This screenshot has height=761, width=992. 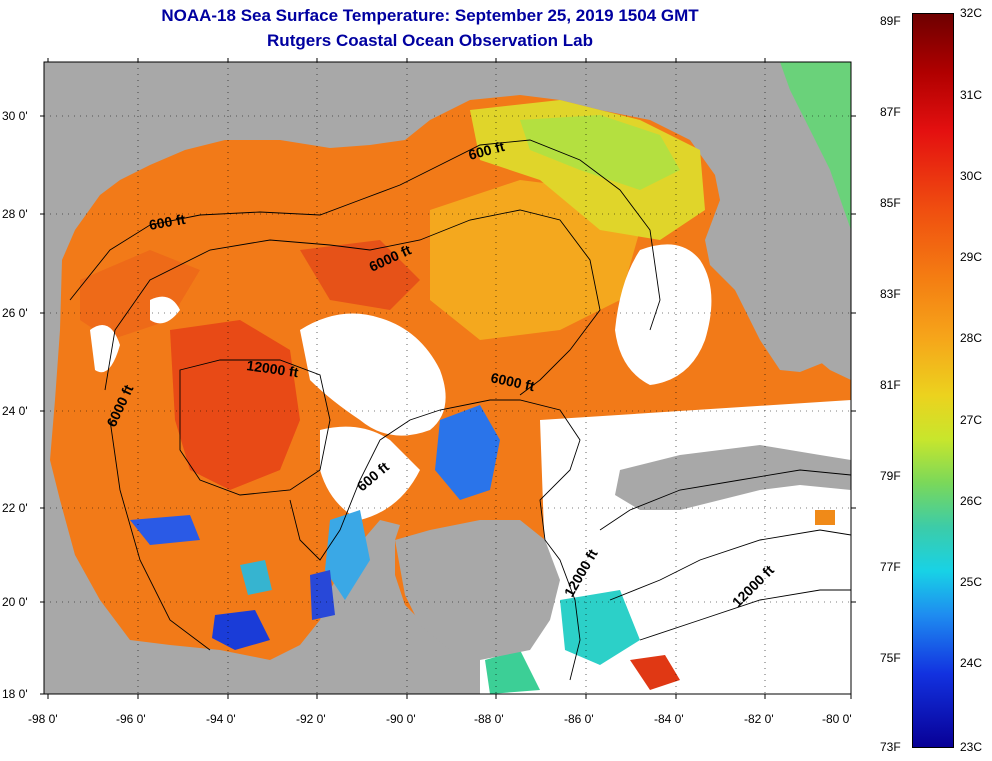 I want to click on lat-label: 22 0', so click(x=15, y=508).